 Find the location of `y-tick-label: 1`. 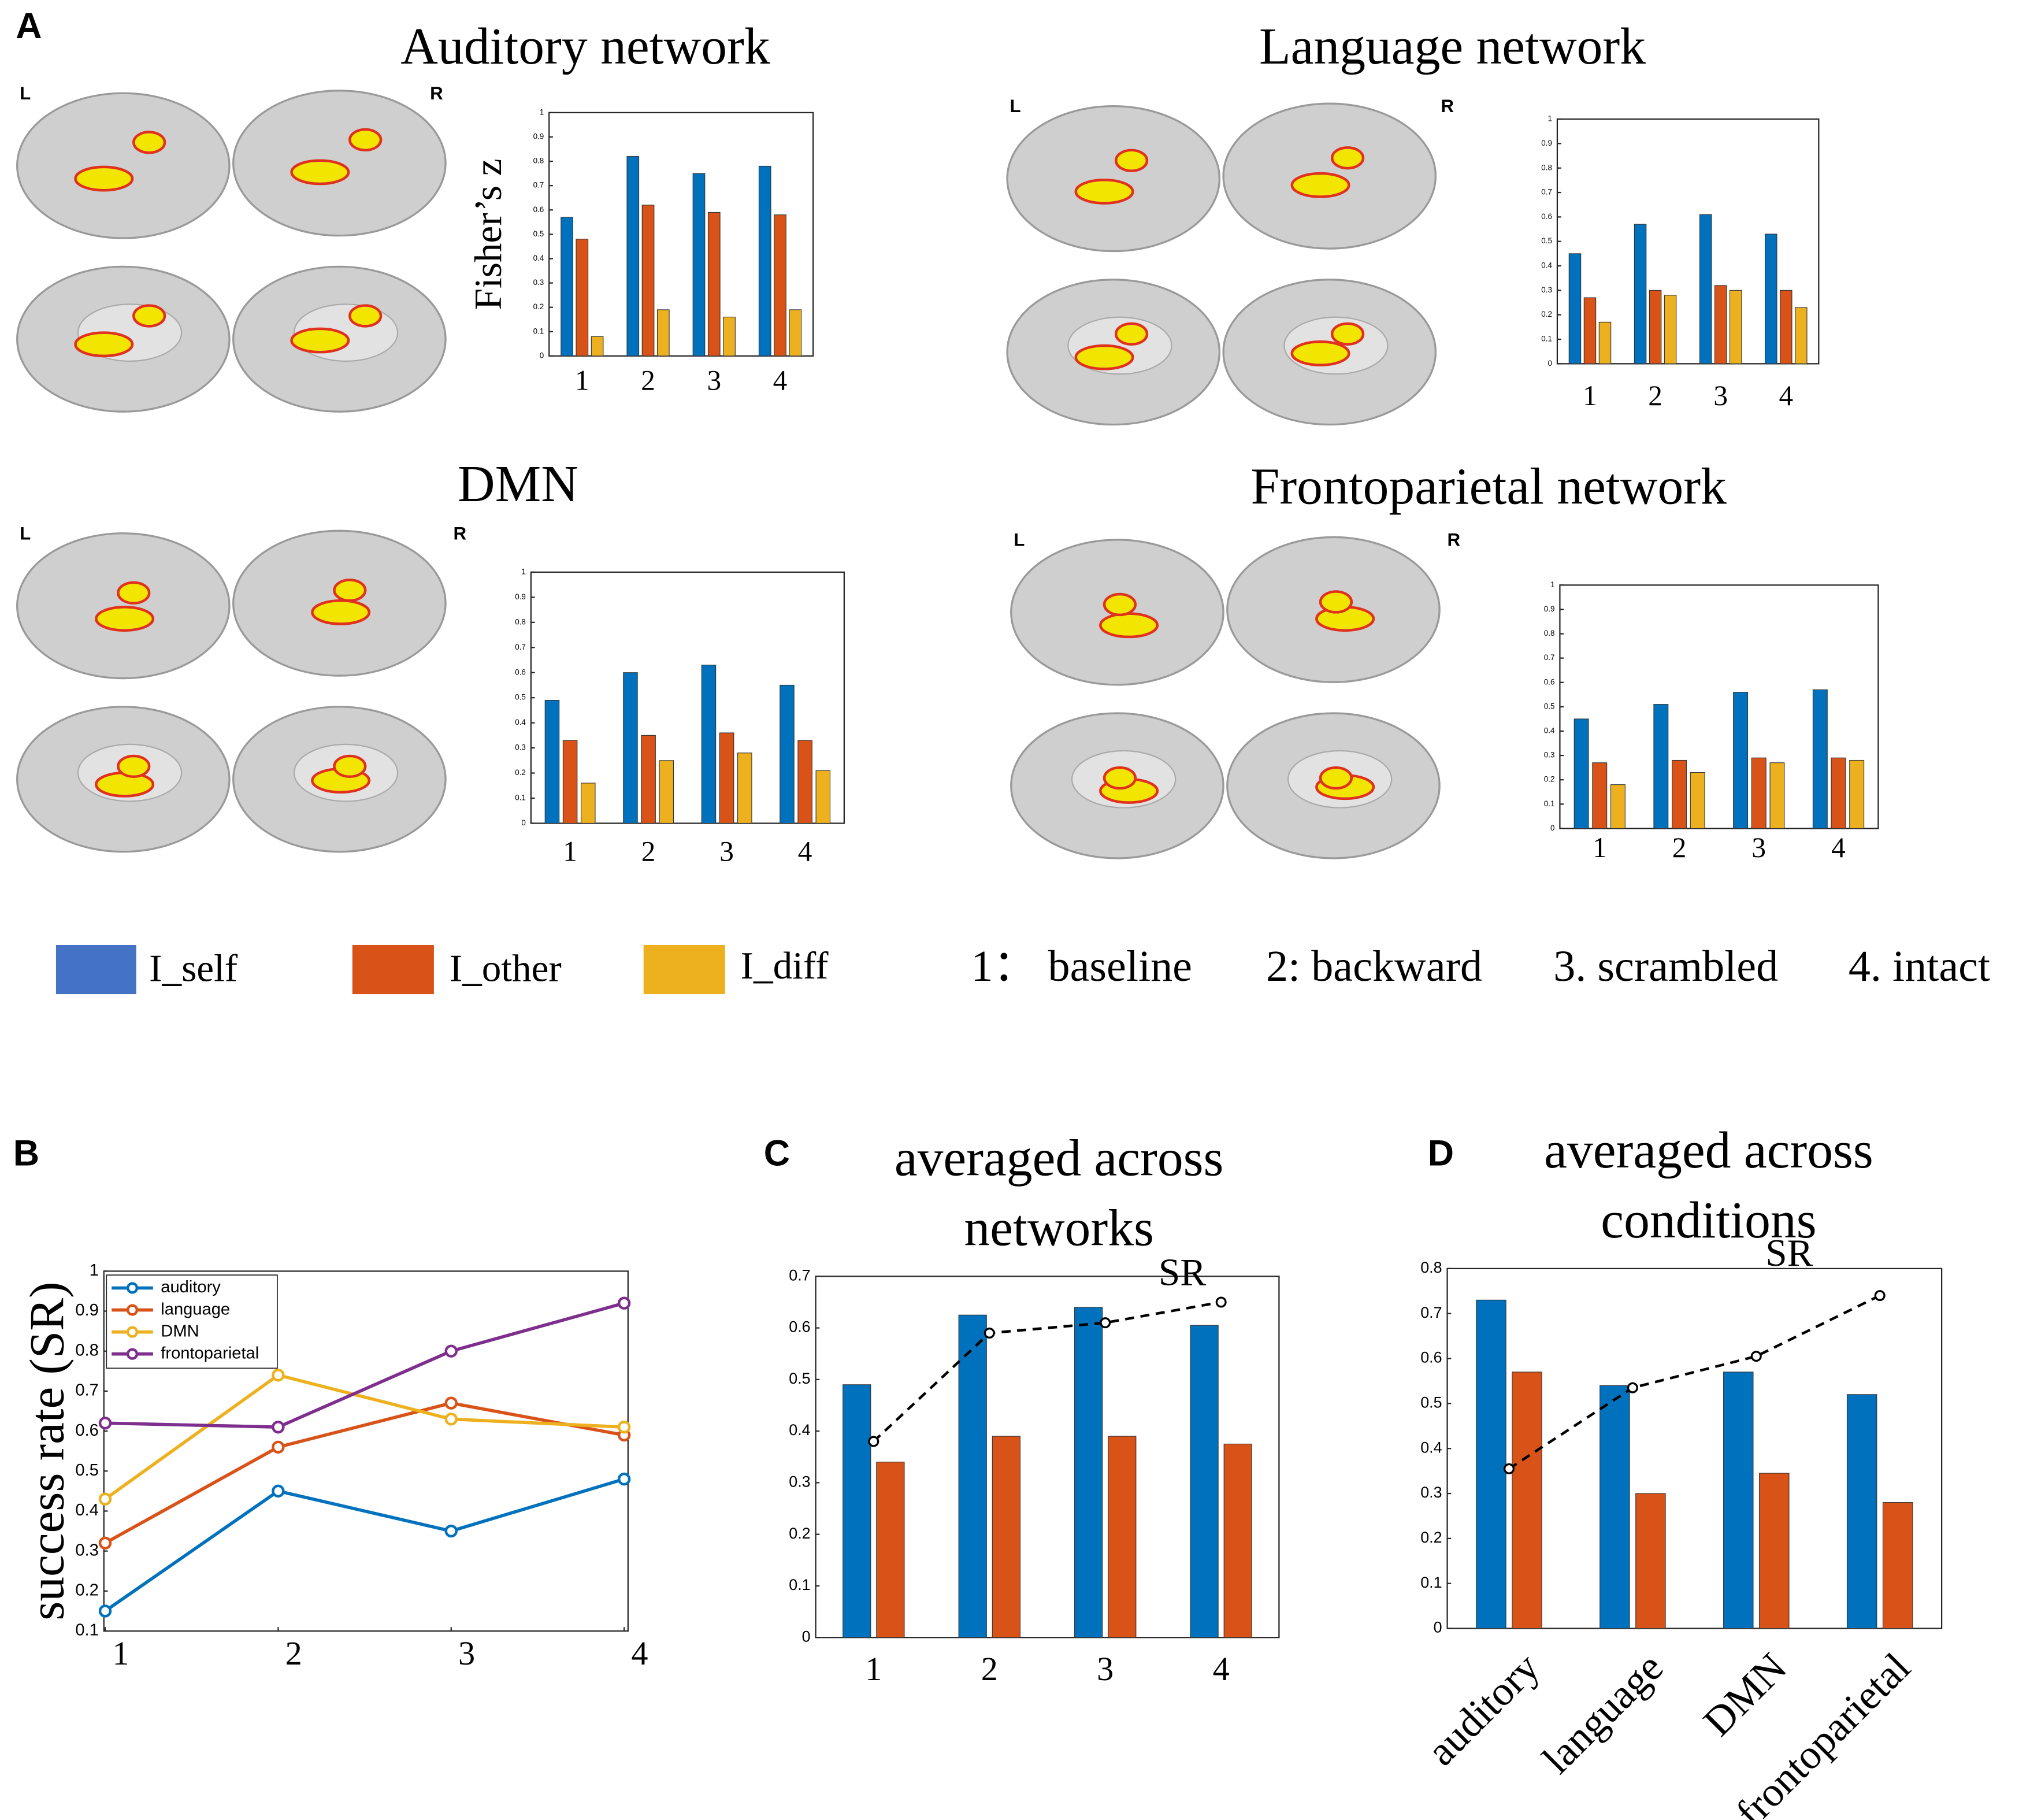

y-tick-label: 1 is located at coordinates (94, 1270).